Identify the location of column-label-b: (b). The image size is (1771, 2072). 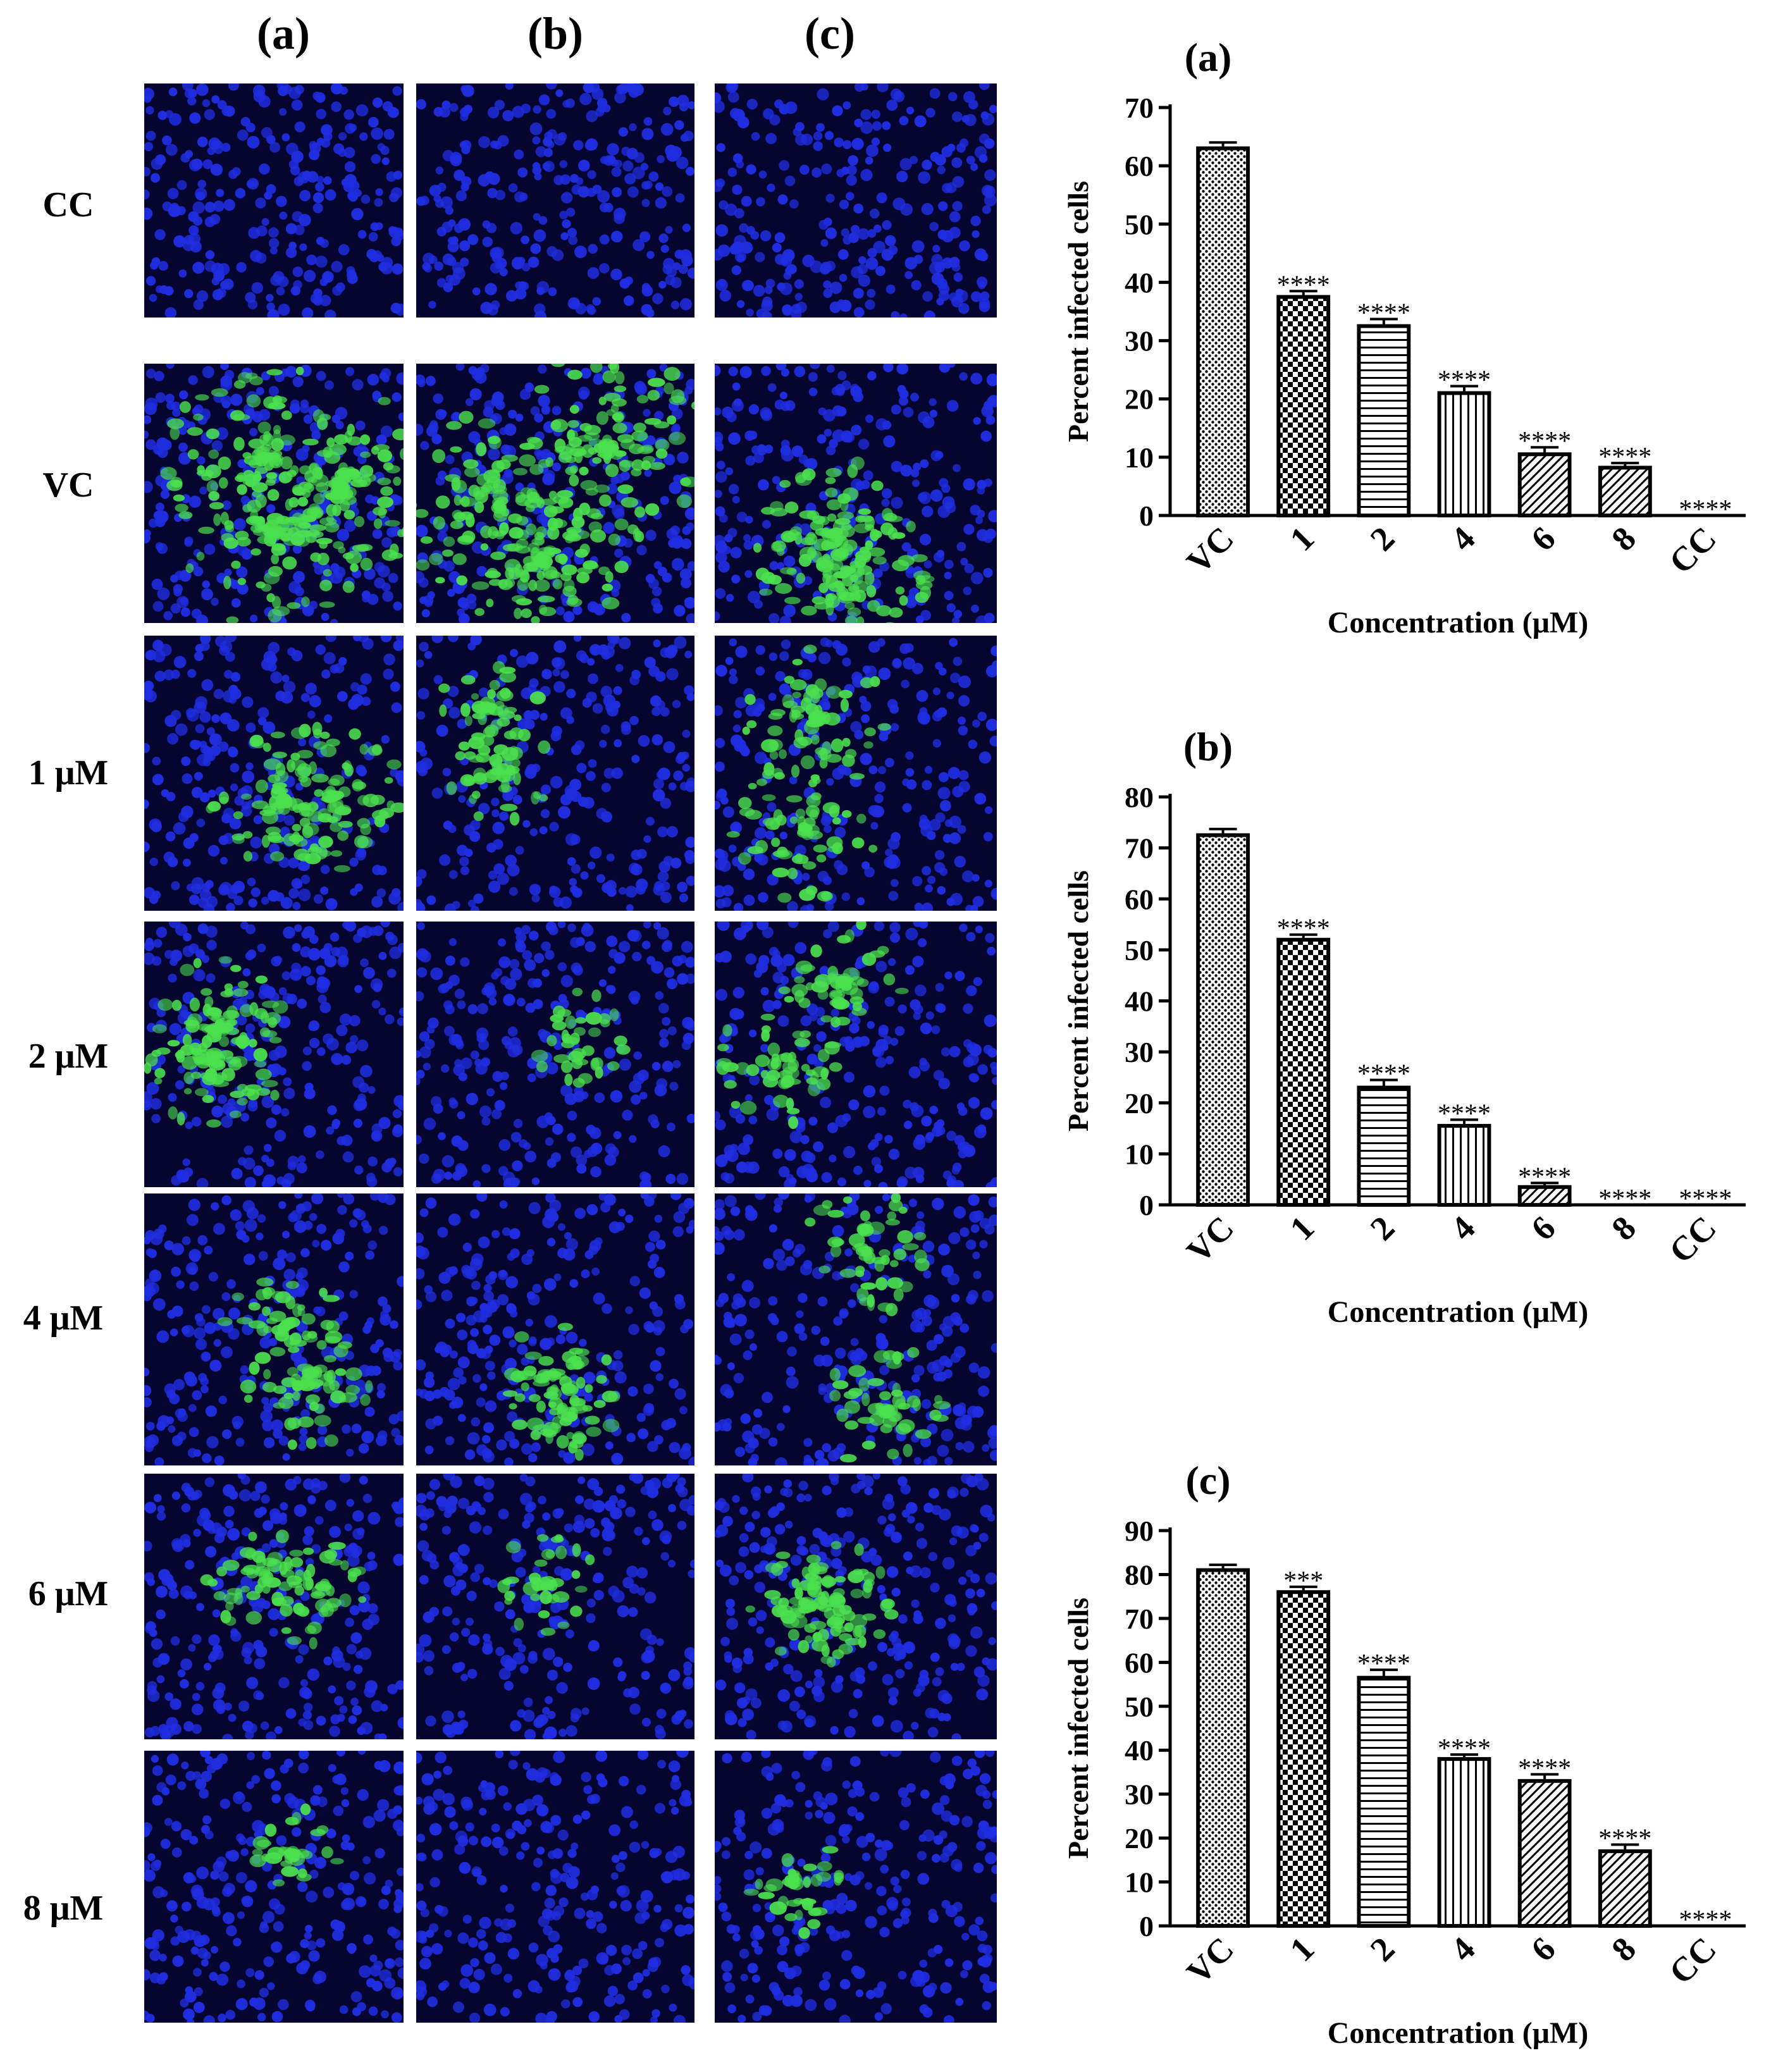
(555, 33).